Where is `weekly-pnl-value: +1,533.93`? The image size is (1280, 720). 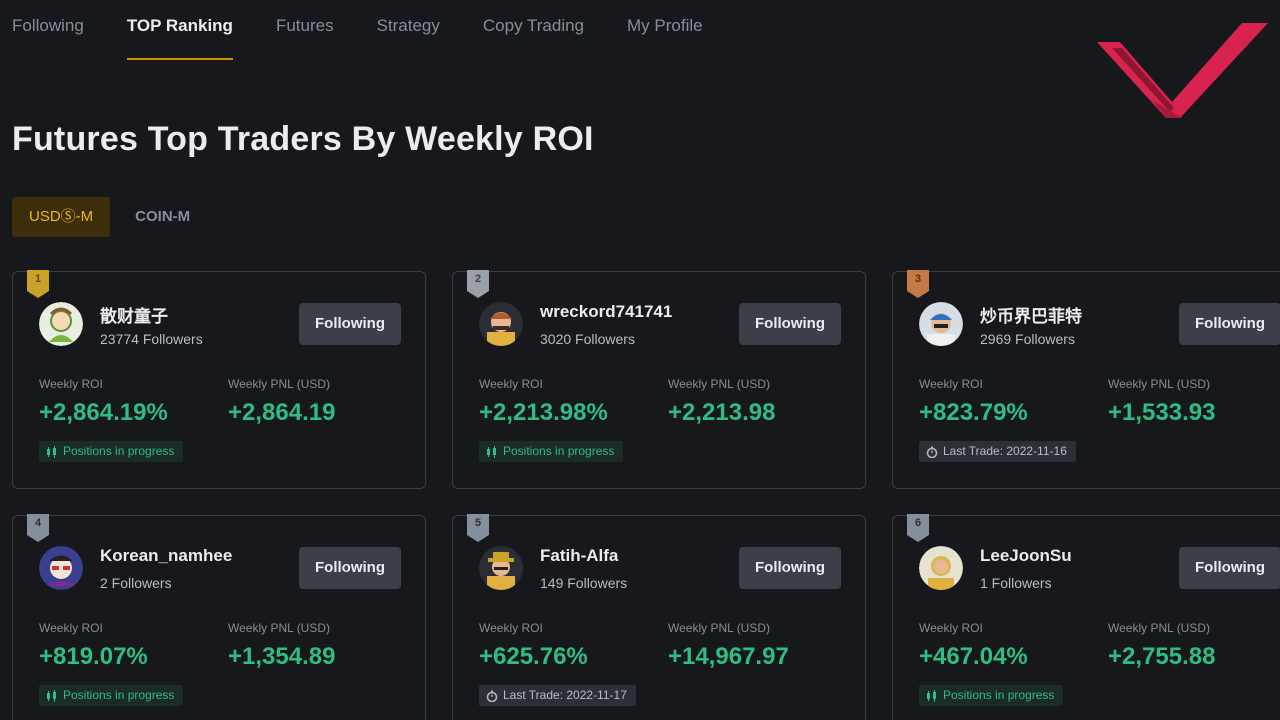 weekly-pnl-value: +1,533.93 is located at coordinates (1162, 412).